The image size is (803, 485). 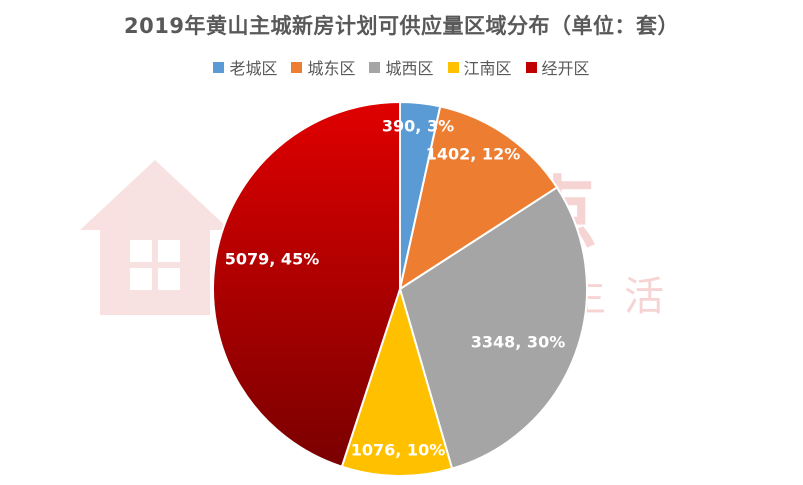 I want to click on legend-item-4: 经开区, so click(x=557, y=67).